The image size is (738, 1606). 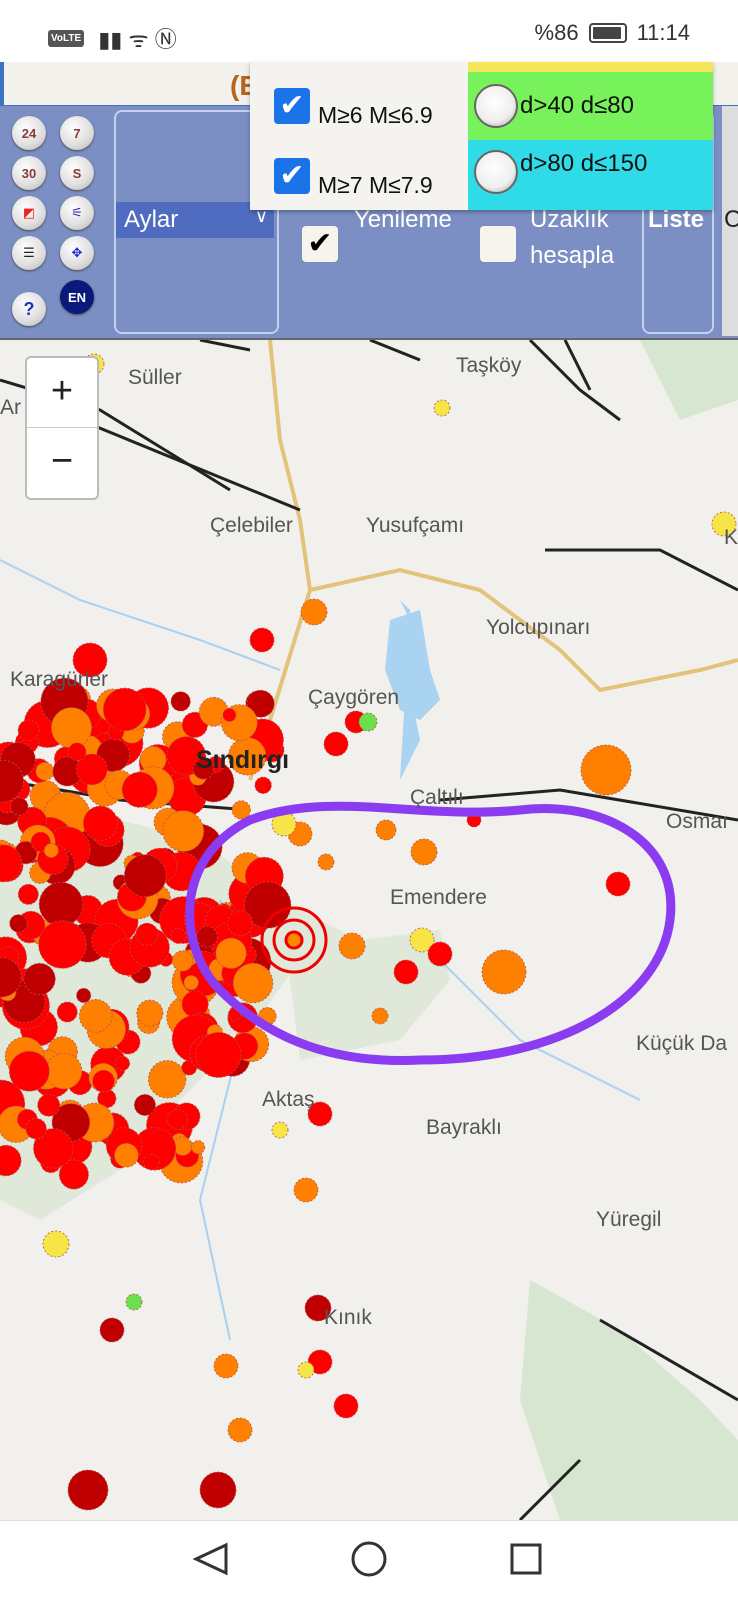 I want to click on magnitude-7-checkbox: ✔, so click(x=292, y=176).